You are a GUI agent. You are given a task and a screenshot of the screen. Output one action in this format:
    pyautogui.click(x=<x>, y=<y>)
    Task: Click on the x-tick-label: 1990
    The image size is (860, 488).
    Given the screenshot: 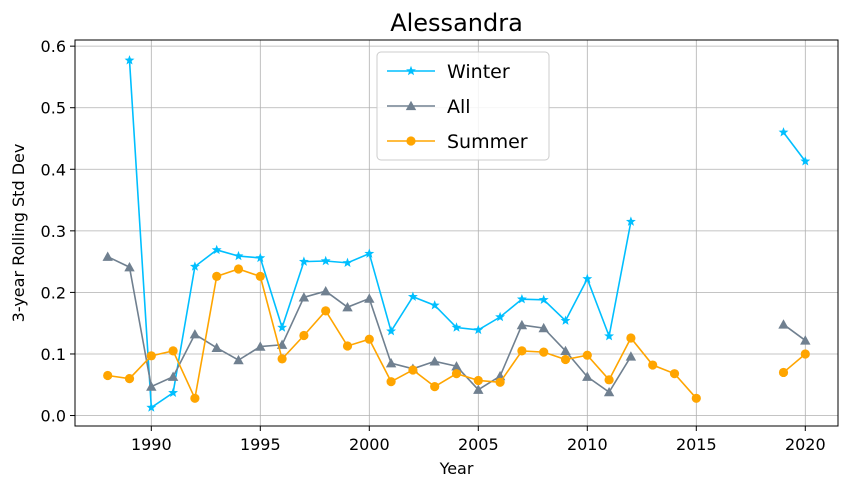 What is the action you would take?
    pyautogui.click(x=151, y=444)
    